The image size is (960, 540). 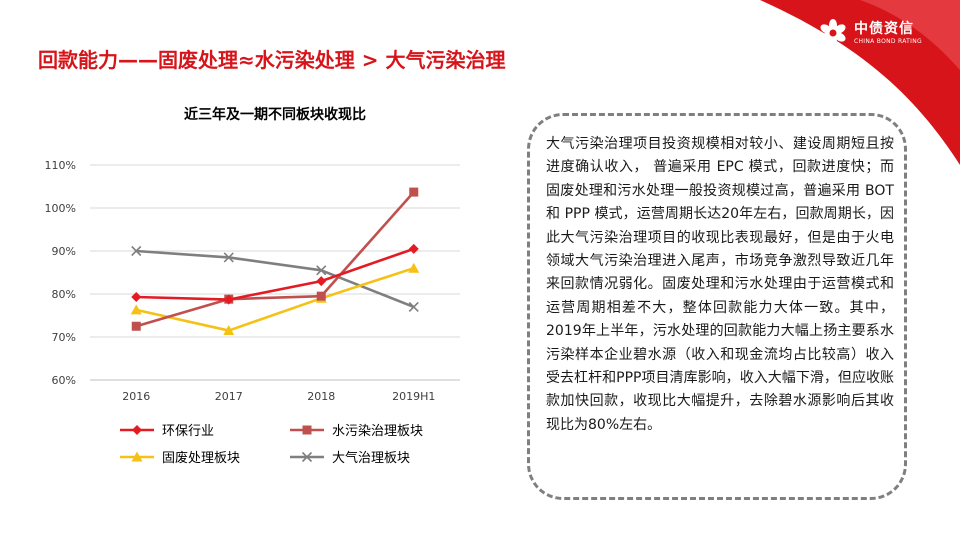 I want to click on legend-label: 环保行业, so click(x=188, y=431).